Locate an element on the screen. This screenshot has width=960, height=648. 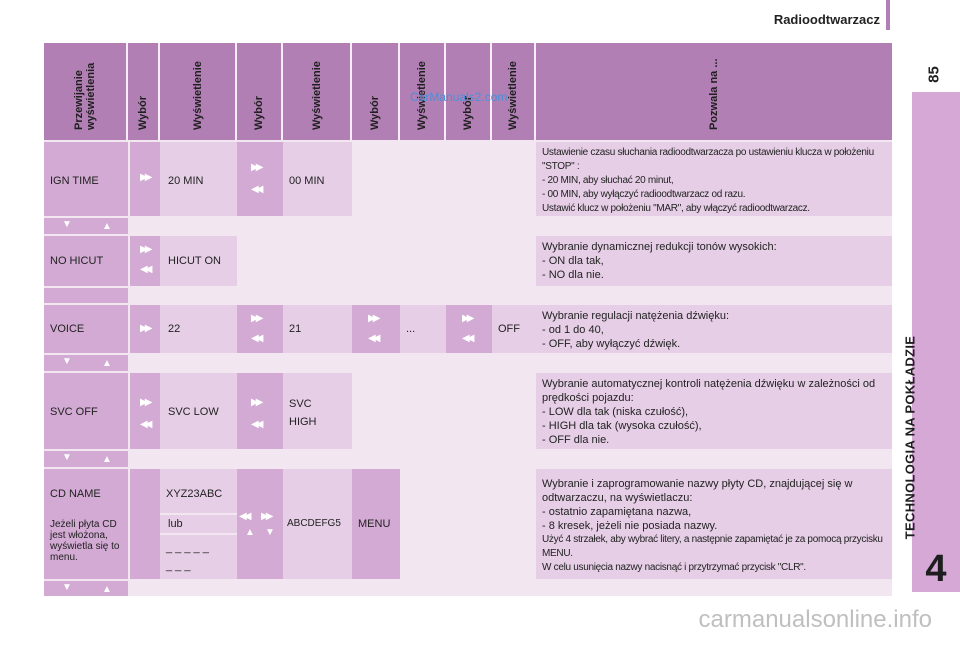
description-item: - OFF dla nie. is located at coordinates (576, 440).